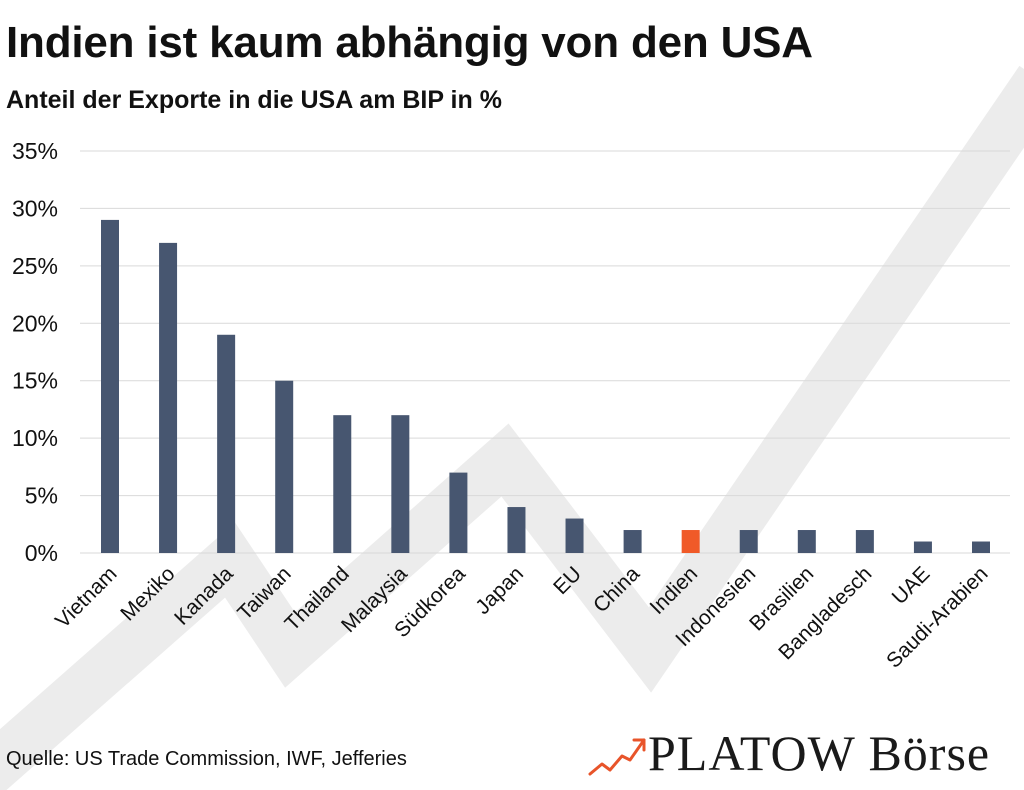 The height and width of the screenshot is (790, 1024). What do you see at coordinates (937, 617) in the screenshot?
I see `x-tick-label: Saudi-Arabien` at bounding box center [937, 617].